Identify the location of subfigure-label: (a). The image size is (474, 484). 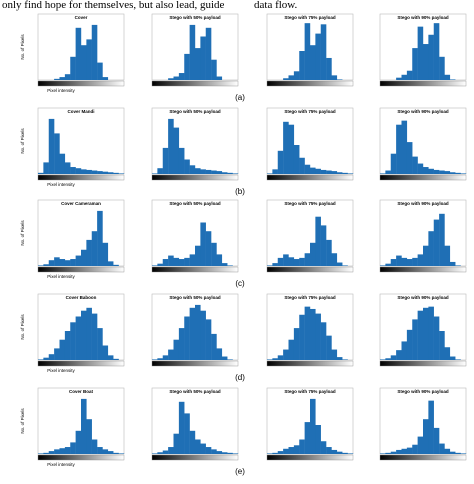
(240, 97).